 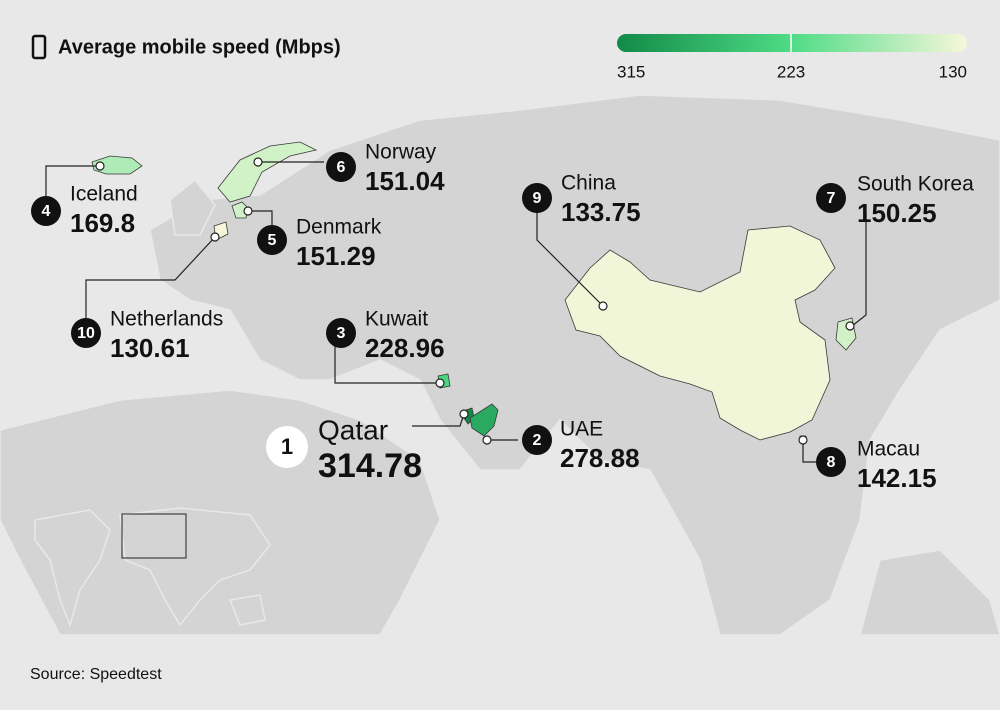 I want to click on rank-number: 10, so click(x=86, y=333).